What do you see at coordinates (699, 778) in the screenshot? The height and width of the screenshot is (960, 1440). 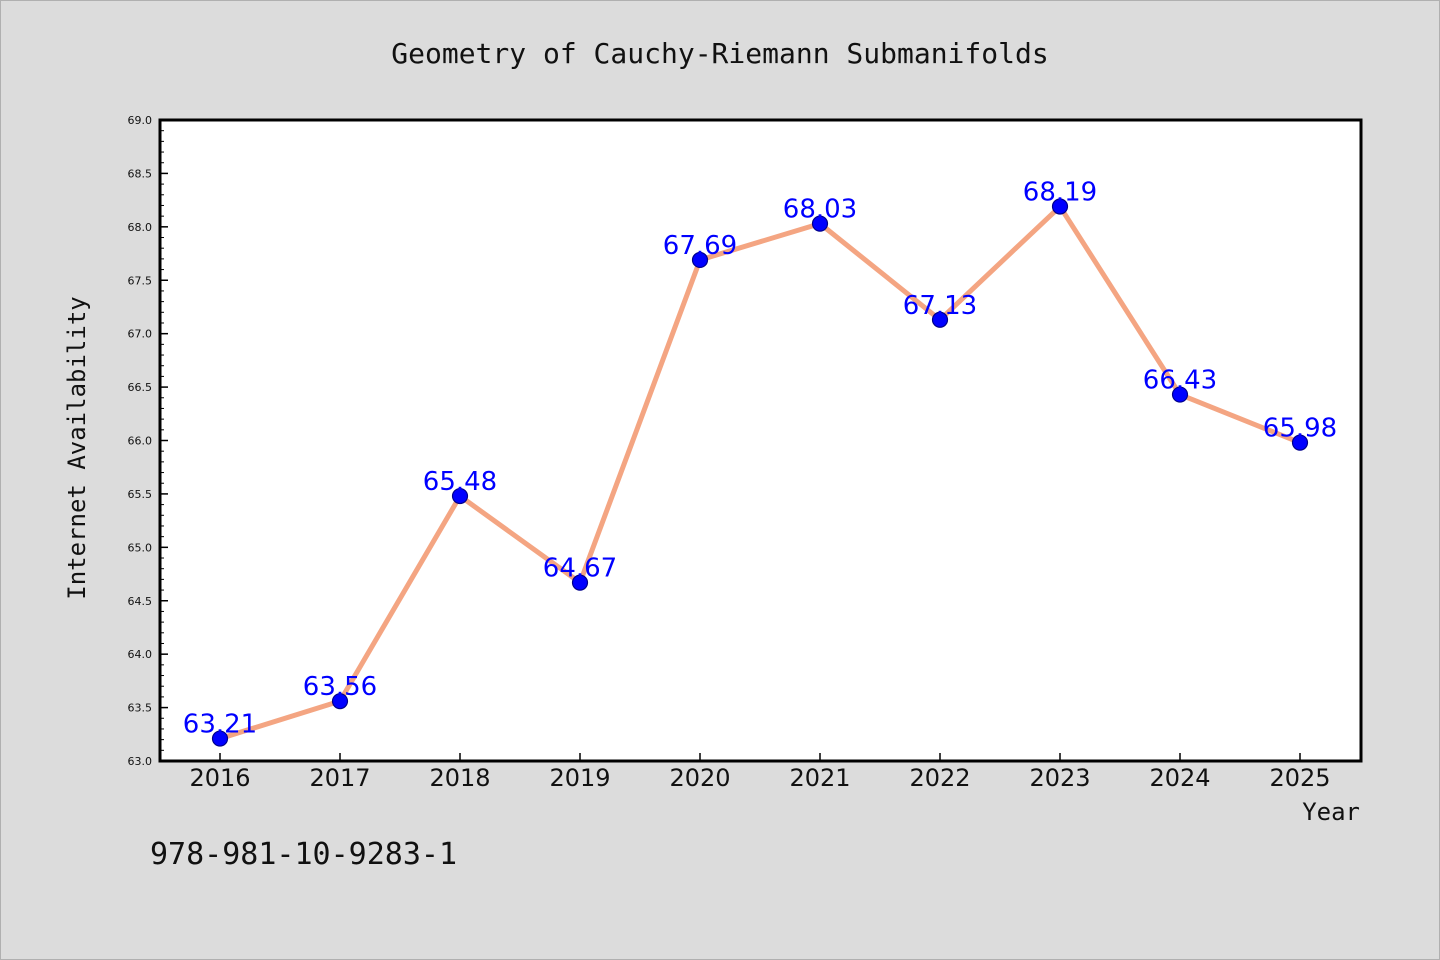 I see `x-tick-label: 2020` at bounding box center [699, 778].